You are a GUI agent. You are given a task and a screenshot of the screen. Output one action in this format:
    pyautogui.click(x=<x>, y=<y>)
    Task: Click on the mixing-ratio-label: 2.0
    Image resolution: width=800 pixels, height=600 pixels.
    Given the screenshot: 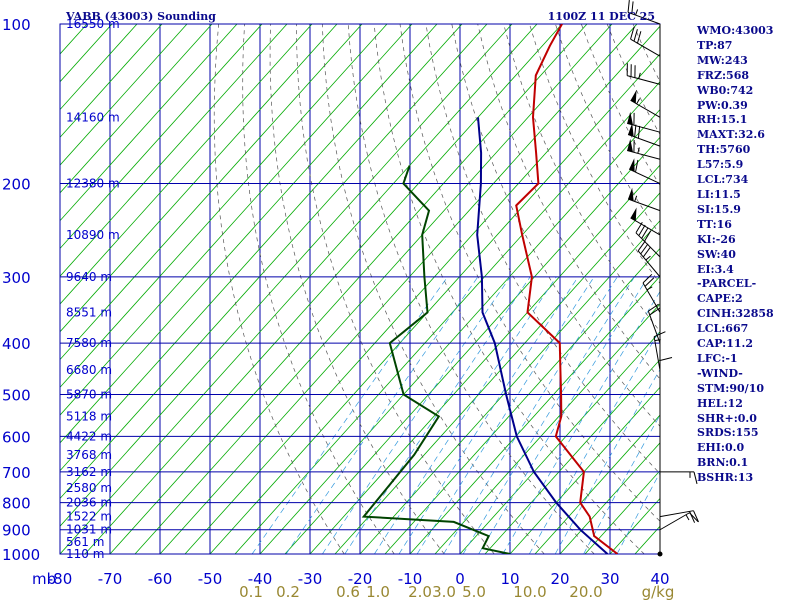 What is the action you would take?
    pyautogui.click(x=420, y=591)
    